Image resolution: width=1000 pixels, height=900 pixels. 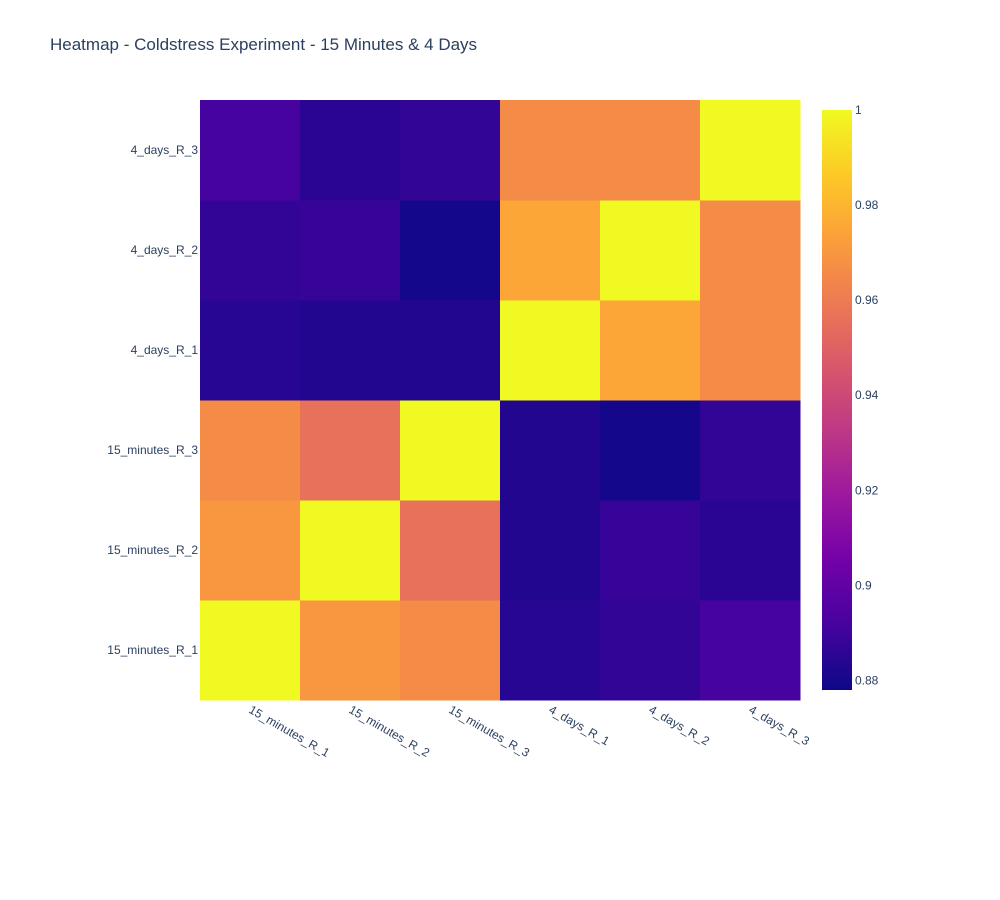 What do you see at coordinates (580, 725) in the screenshot?
I see `x-tick-label: 4_days_R_1` at bounding box center [580, 725].